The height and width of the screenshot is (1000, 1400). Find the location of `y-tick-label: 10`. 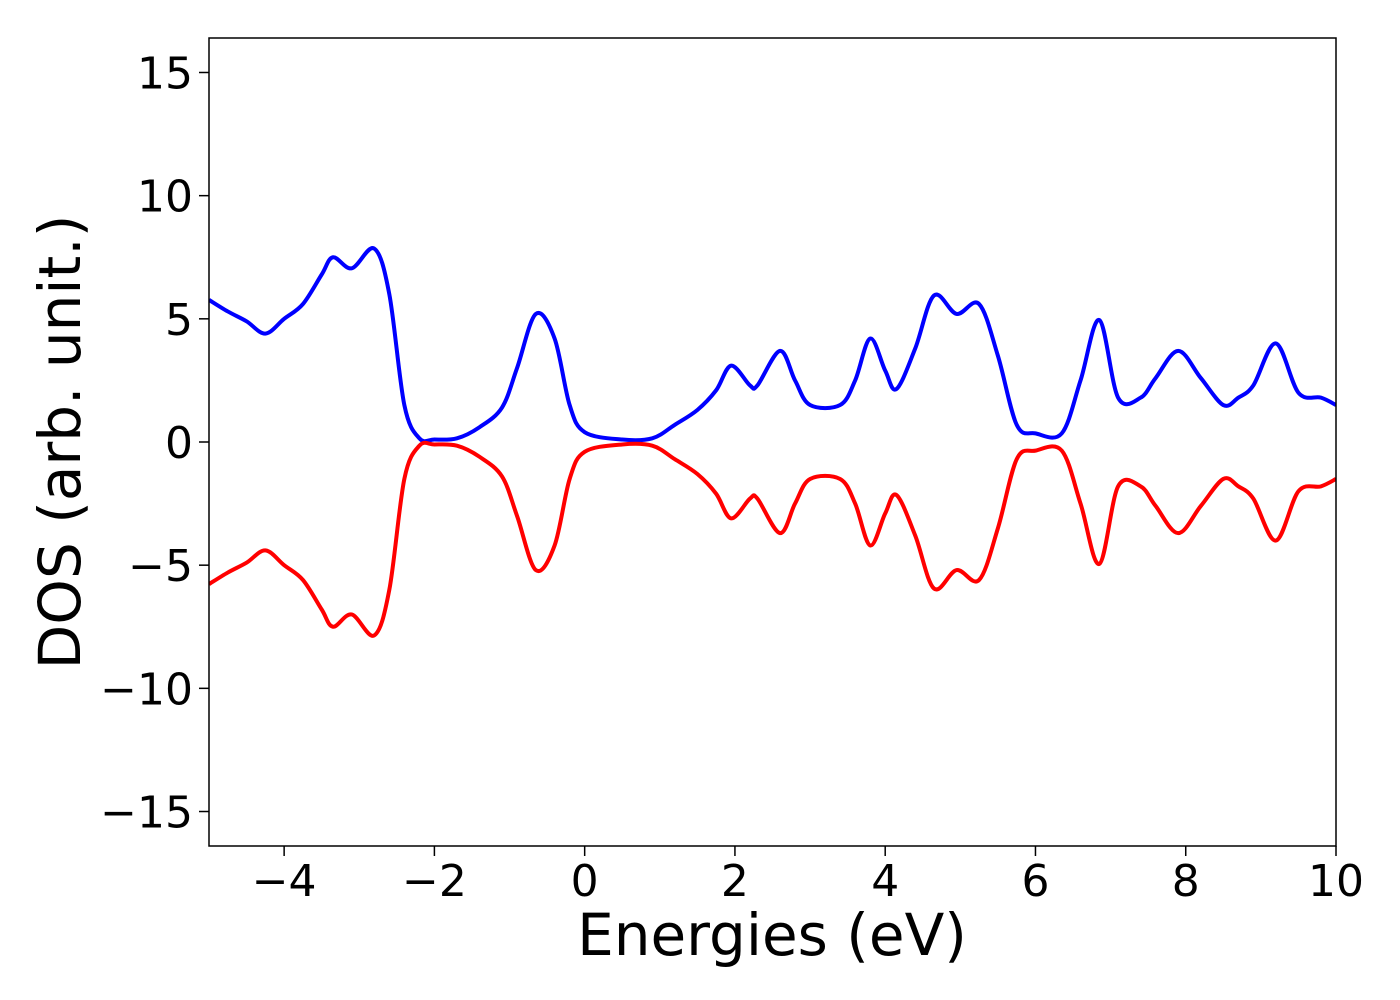

y-tick-label: 10 is located at coordinates (165, 197).